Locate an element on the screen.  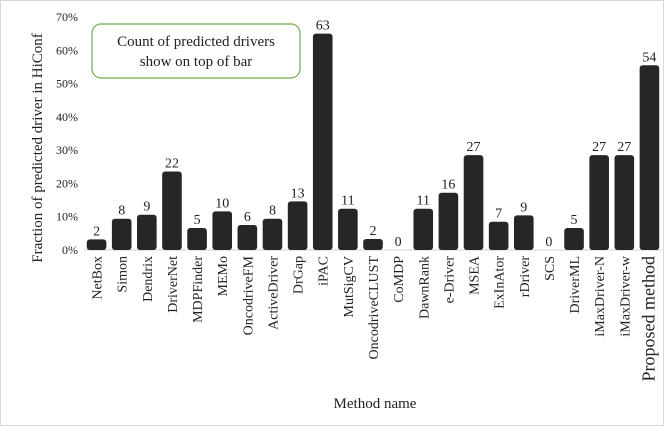
bar-value-label: 10 is located at coordinates (222, 203).